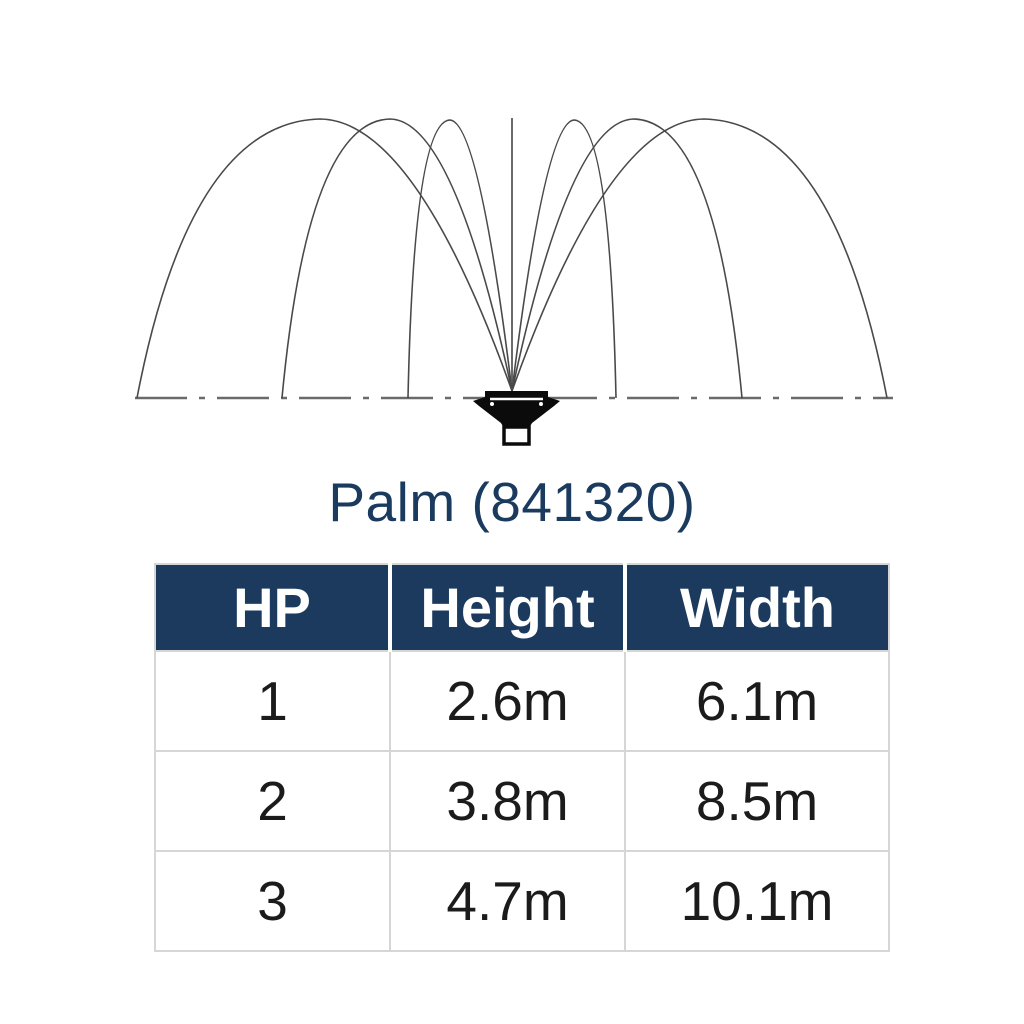 The image size is (1024, 1024). I want to click on cell-width: 6.1m, so click(757, 701).